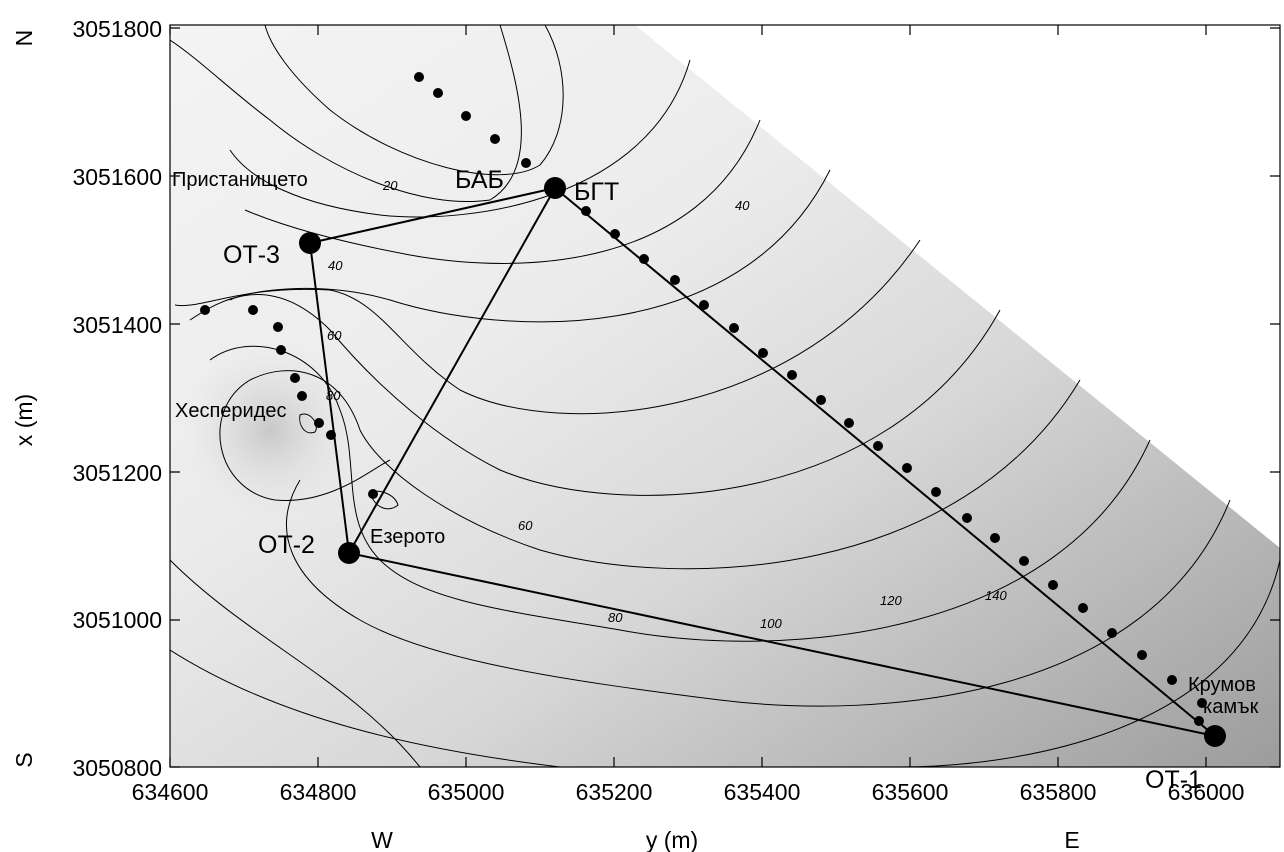 Image resolution: width=1284 pixels, height=852 pixels. What do you see at coordinates (762, 792) in the screenshot?
I see `x-tick-label: 635400` at bounding box center [762, 792].